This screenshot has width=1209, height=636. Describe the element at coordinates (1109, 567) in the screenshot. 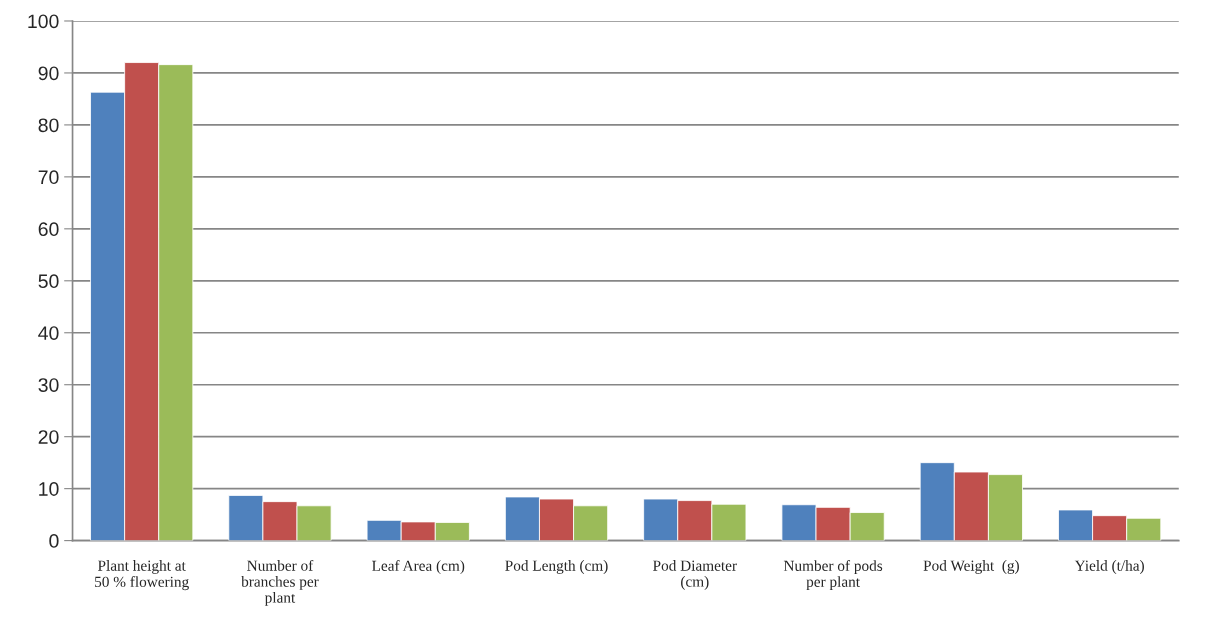

I see `x-tick-label: Yield (t/ha)` at that location.